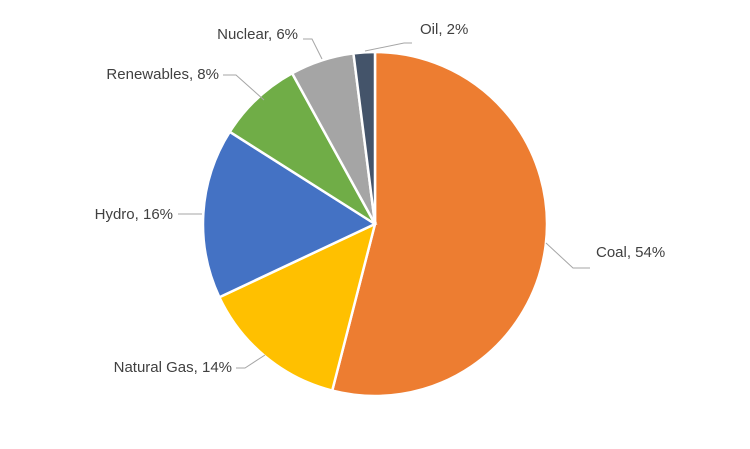  What do you see at coordinates (297, 307) in the screenshot?
I see `pie-slice-natural-gas` at bounding box center [297, 307].